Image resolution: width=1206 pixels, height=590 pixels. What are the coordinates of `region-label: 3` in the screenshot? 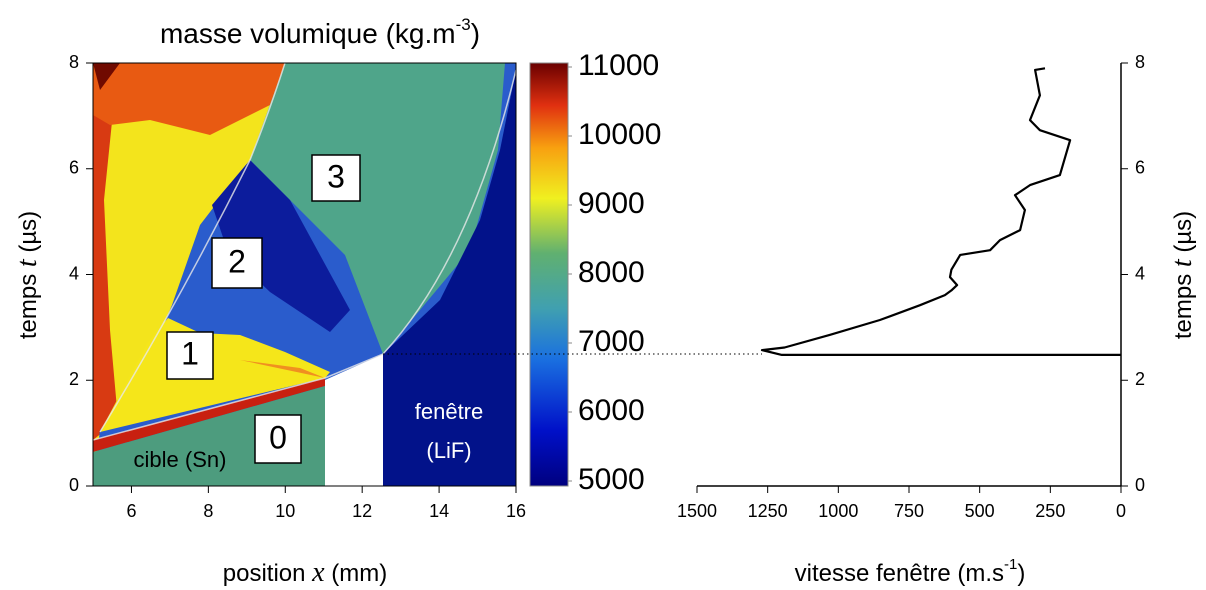 It's located at (336, 176).